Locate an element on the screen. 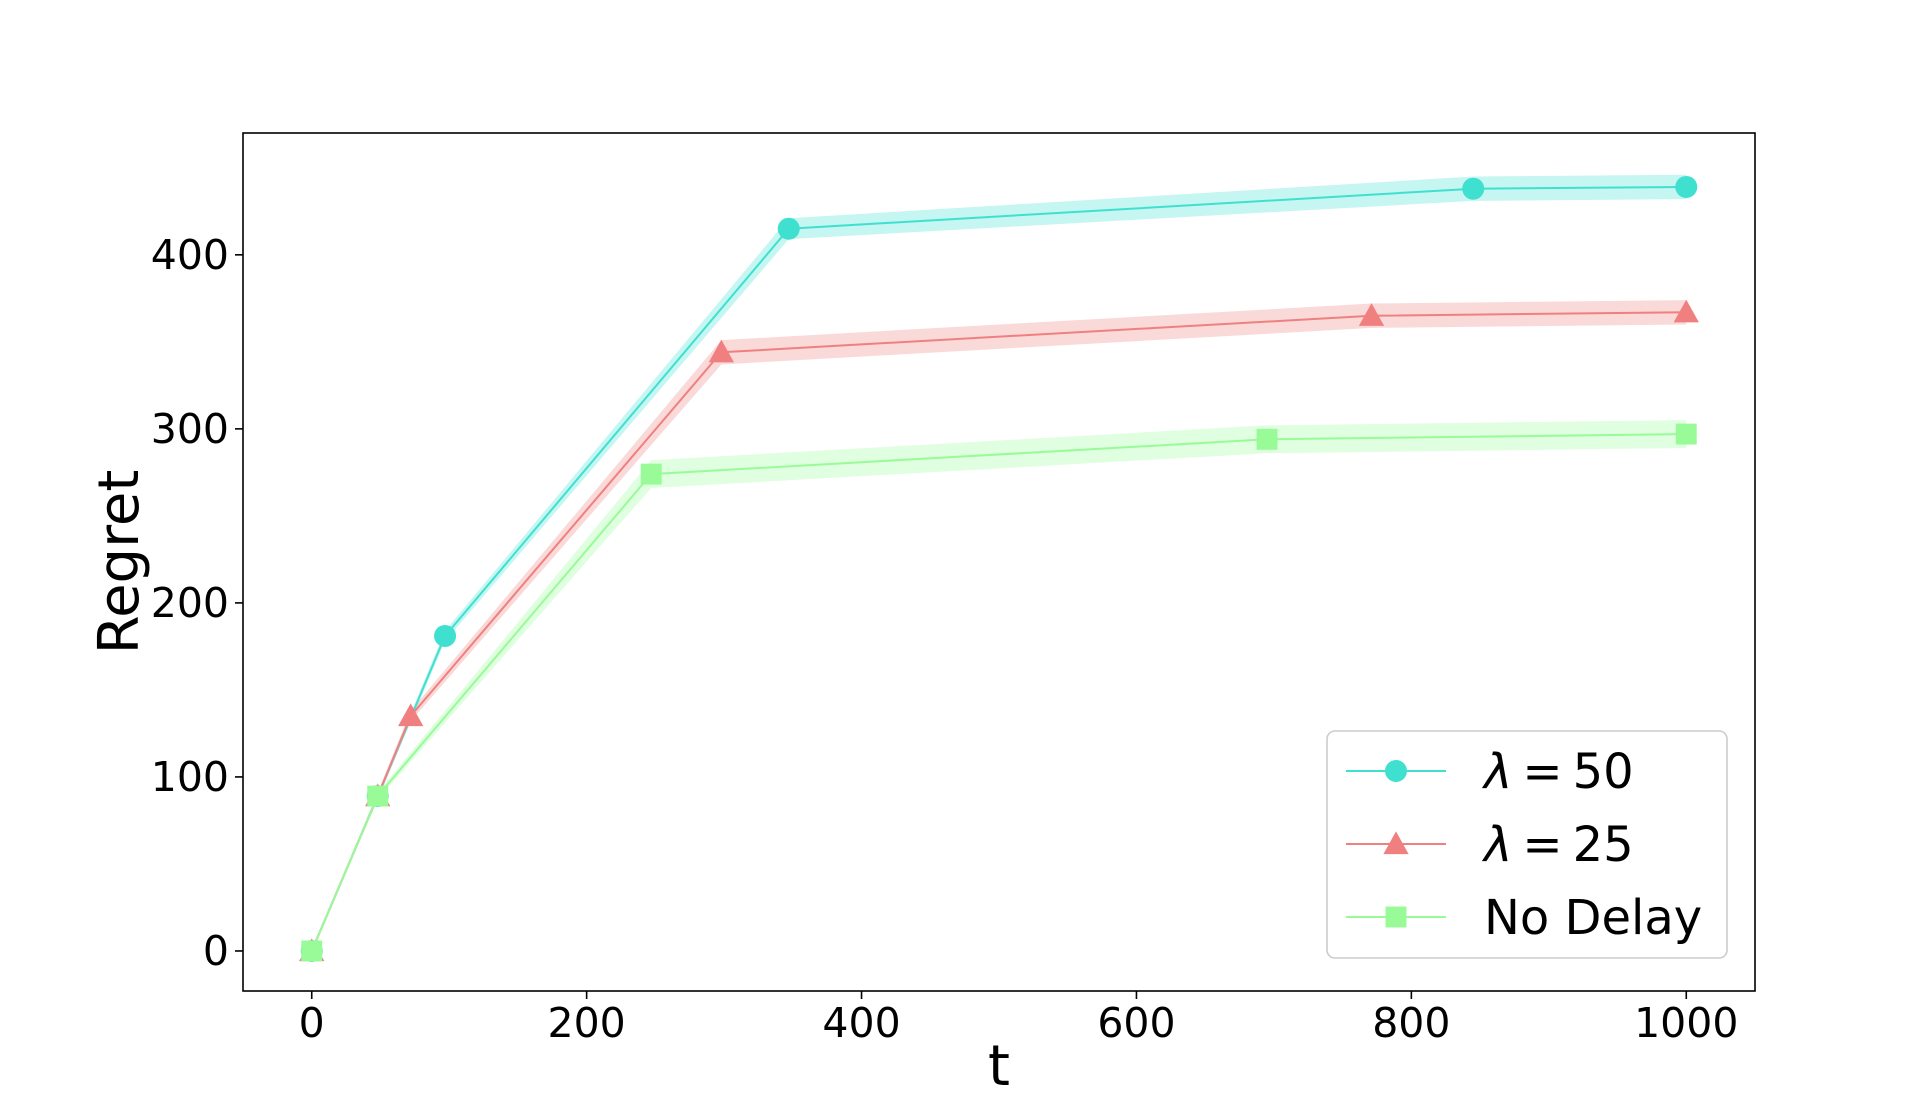 This screenshot has height=1100, width=1920. legend-value: 50 is located at coordinates (1603, 772).